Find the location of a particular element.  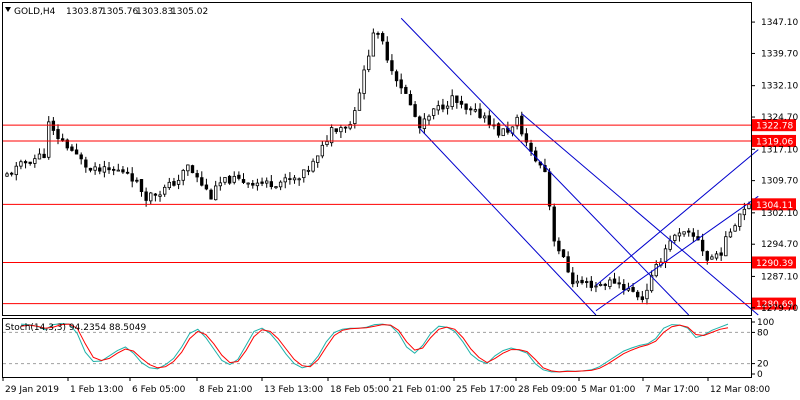

price-tick-label: 1347.10 is located at coordinates (779, 23).